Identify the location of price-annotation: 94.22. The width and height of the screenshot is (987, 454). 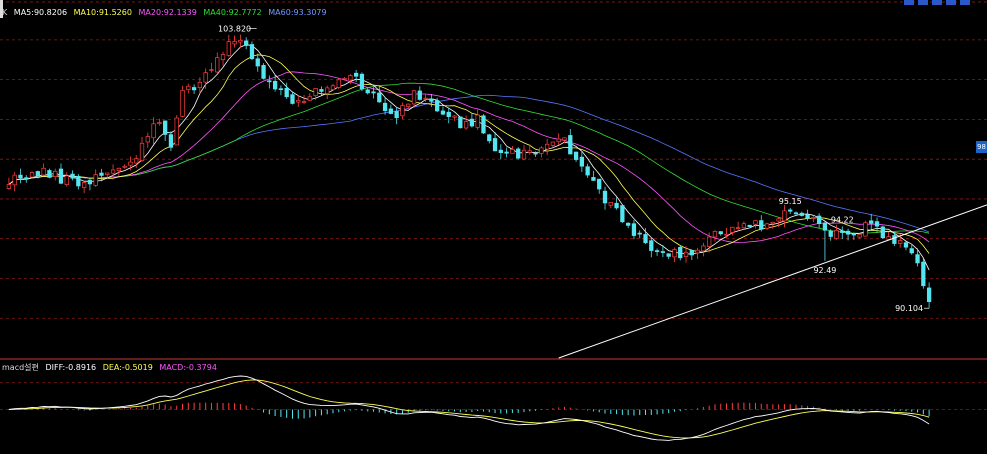
(842, 219).